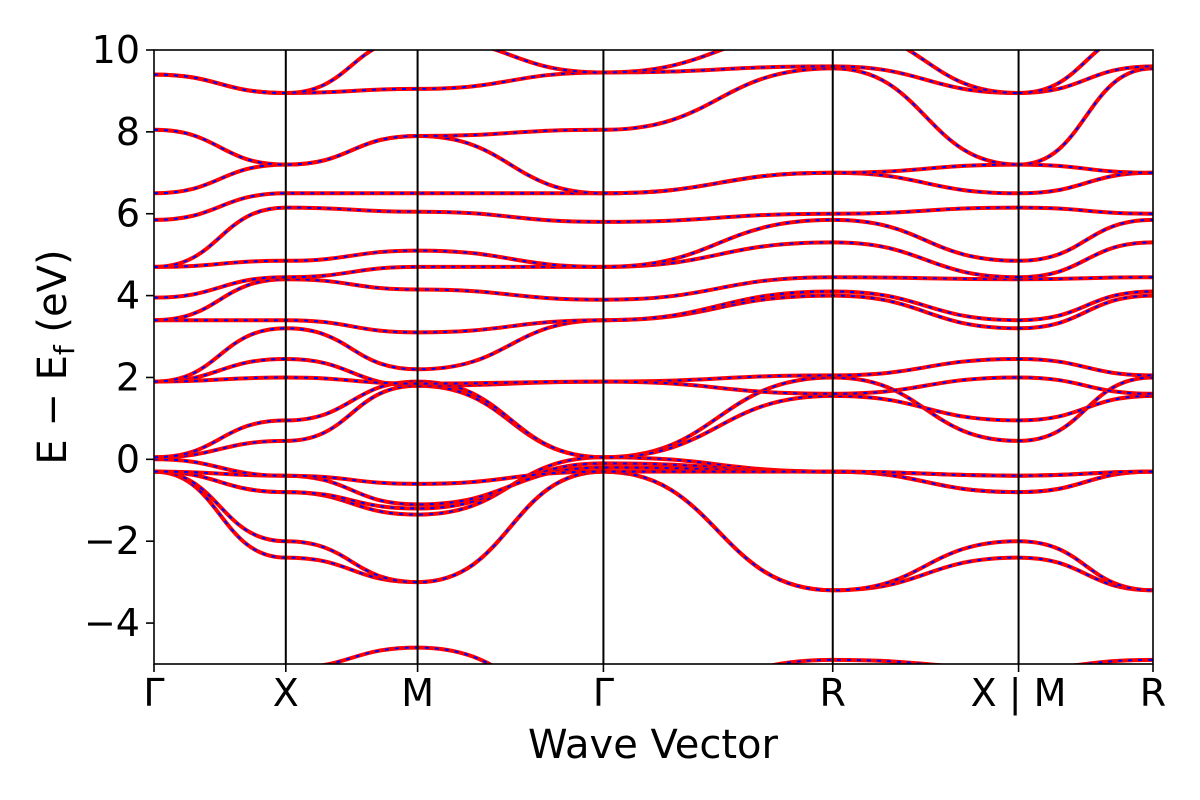  Describe the element at coordinates (1019, 693) in the screenshot. I see `x-tick-label: X | M` at that location.